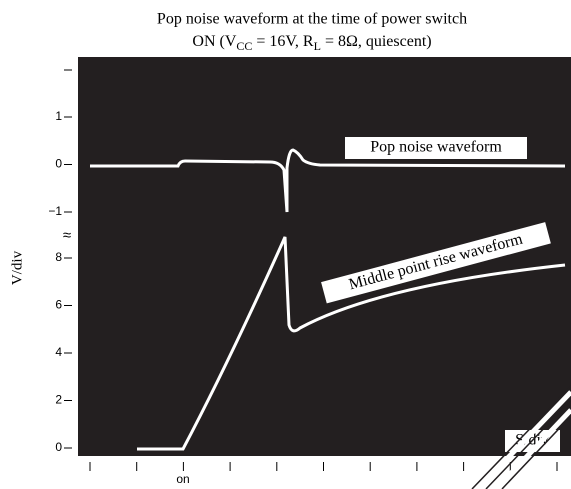 Image resolution: width=571 pixels, height=489 pixels. Describe the element at coordinates (283, 41) in the screenshot. I see `title-part: = 16V, R` at that location.